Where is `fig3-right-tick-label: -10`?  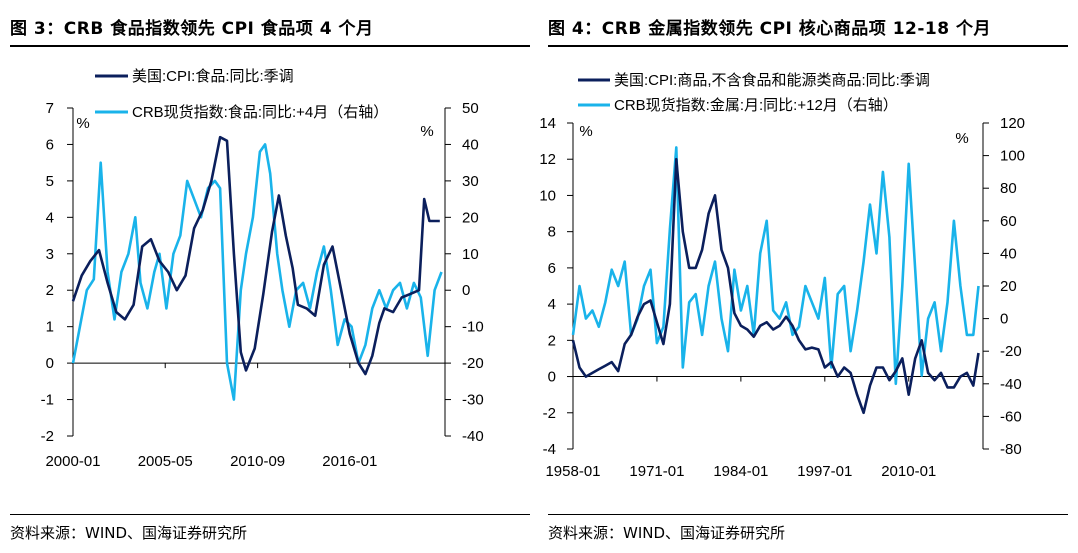 fig3-right-tick-label: -10 is located at coordinates (473, 327).